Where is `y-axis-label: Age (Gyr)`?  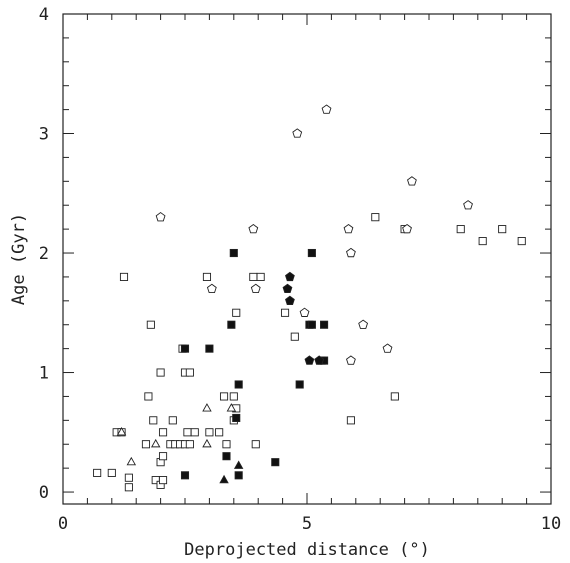
y-axis-label: Age (Gyr) is located at coordinates (19, 259).